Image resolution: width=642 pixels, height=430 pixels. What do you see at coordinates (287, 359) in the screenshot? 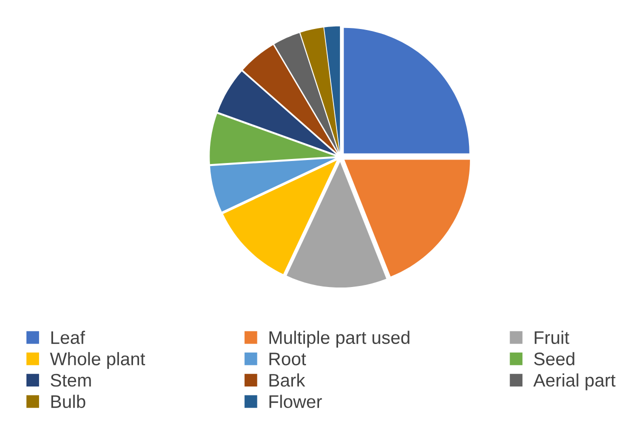
I see `legend-label: Root` at bounding box center [287, 359].